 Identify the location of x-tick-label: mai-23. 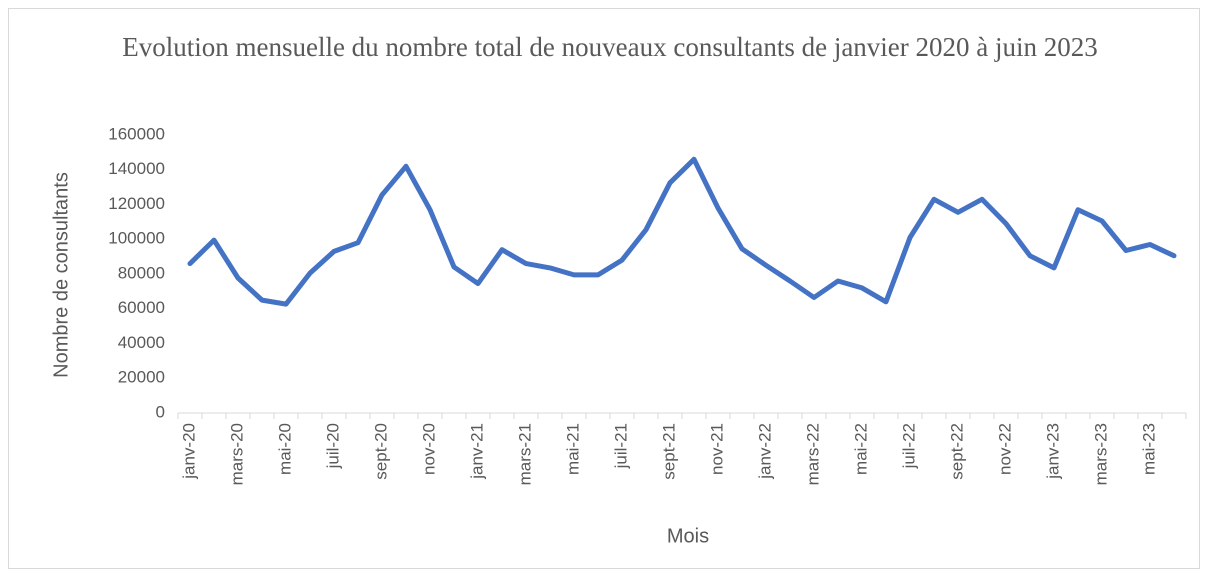
(1148, 449).